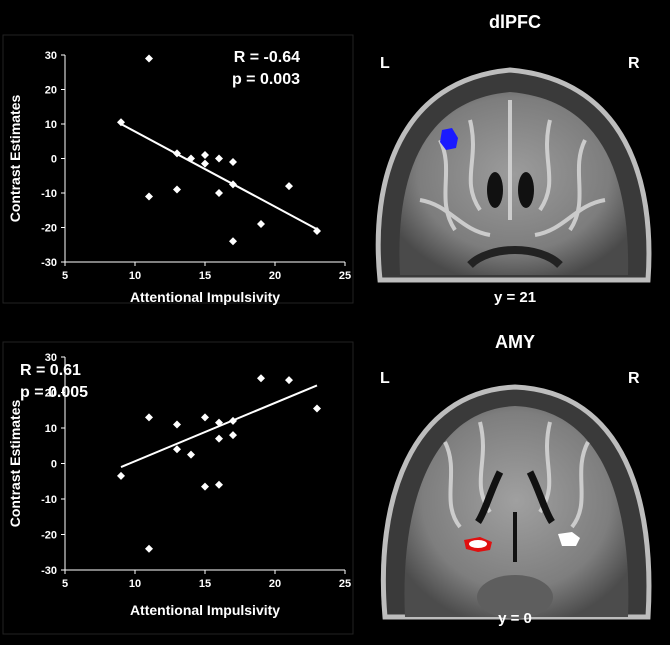 Image resolution: width=670 pixels, height=645 pixels. Describe the element at coordinates (526, 190) in the screenshot. I see `ventricle-right` at that location.